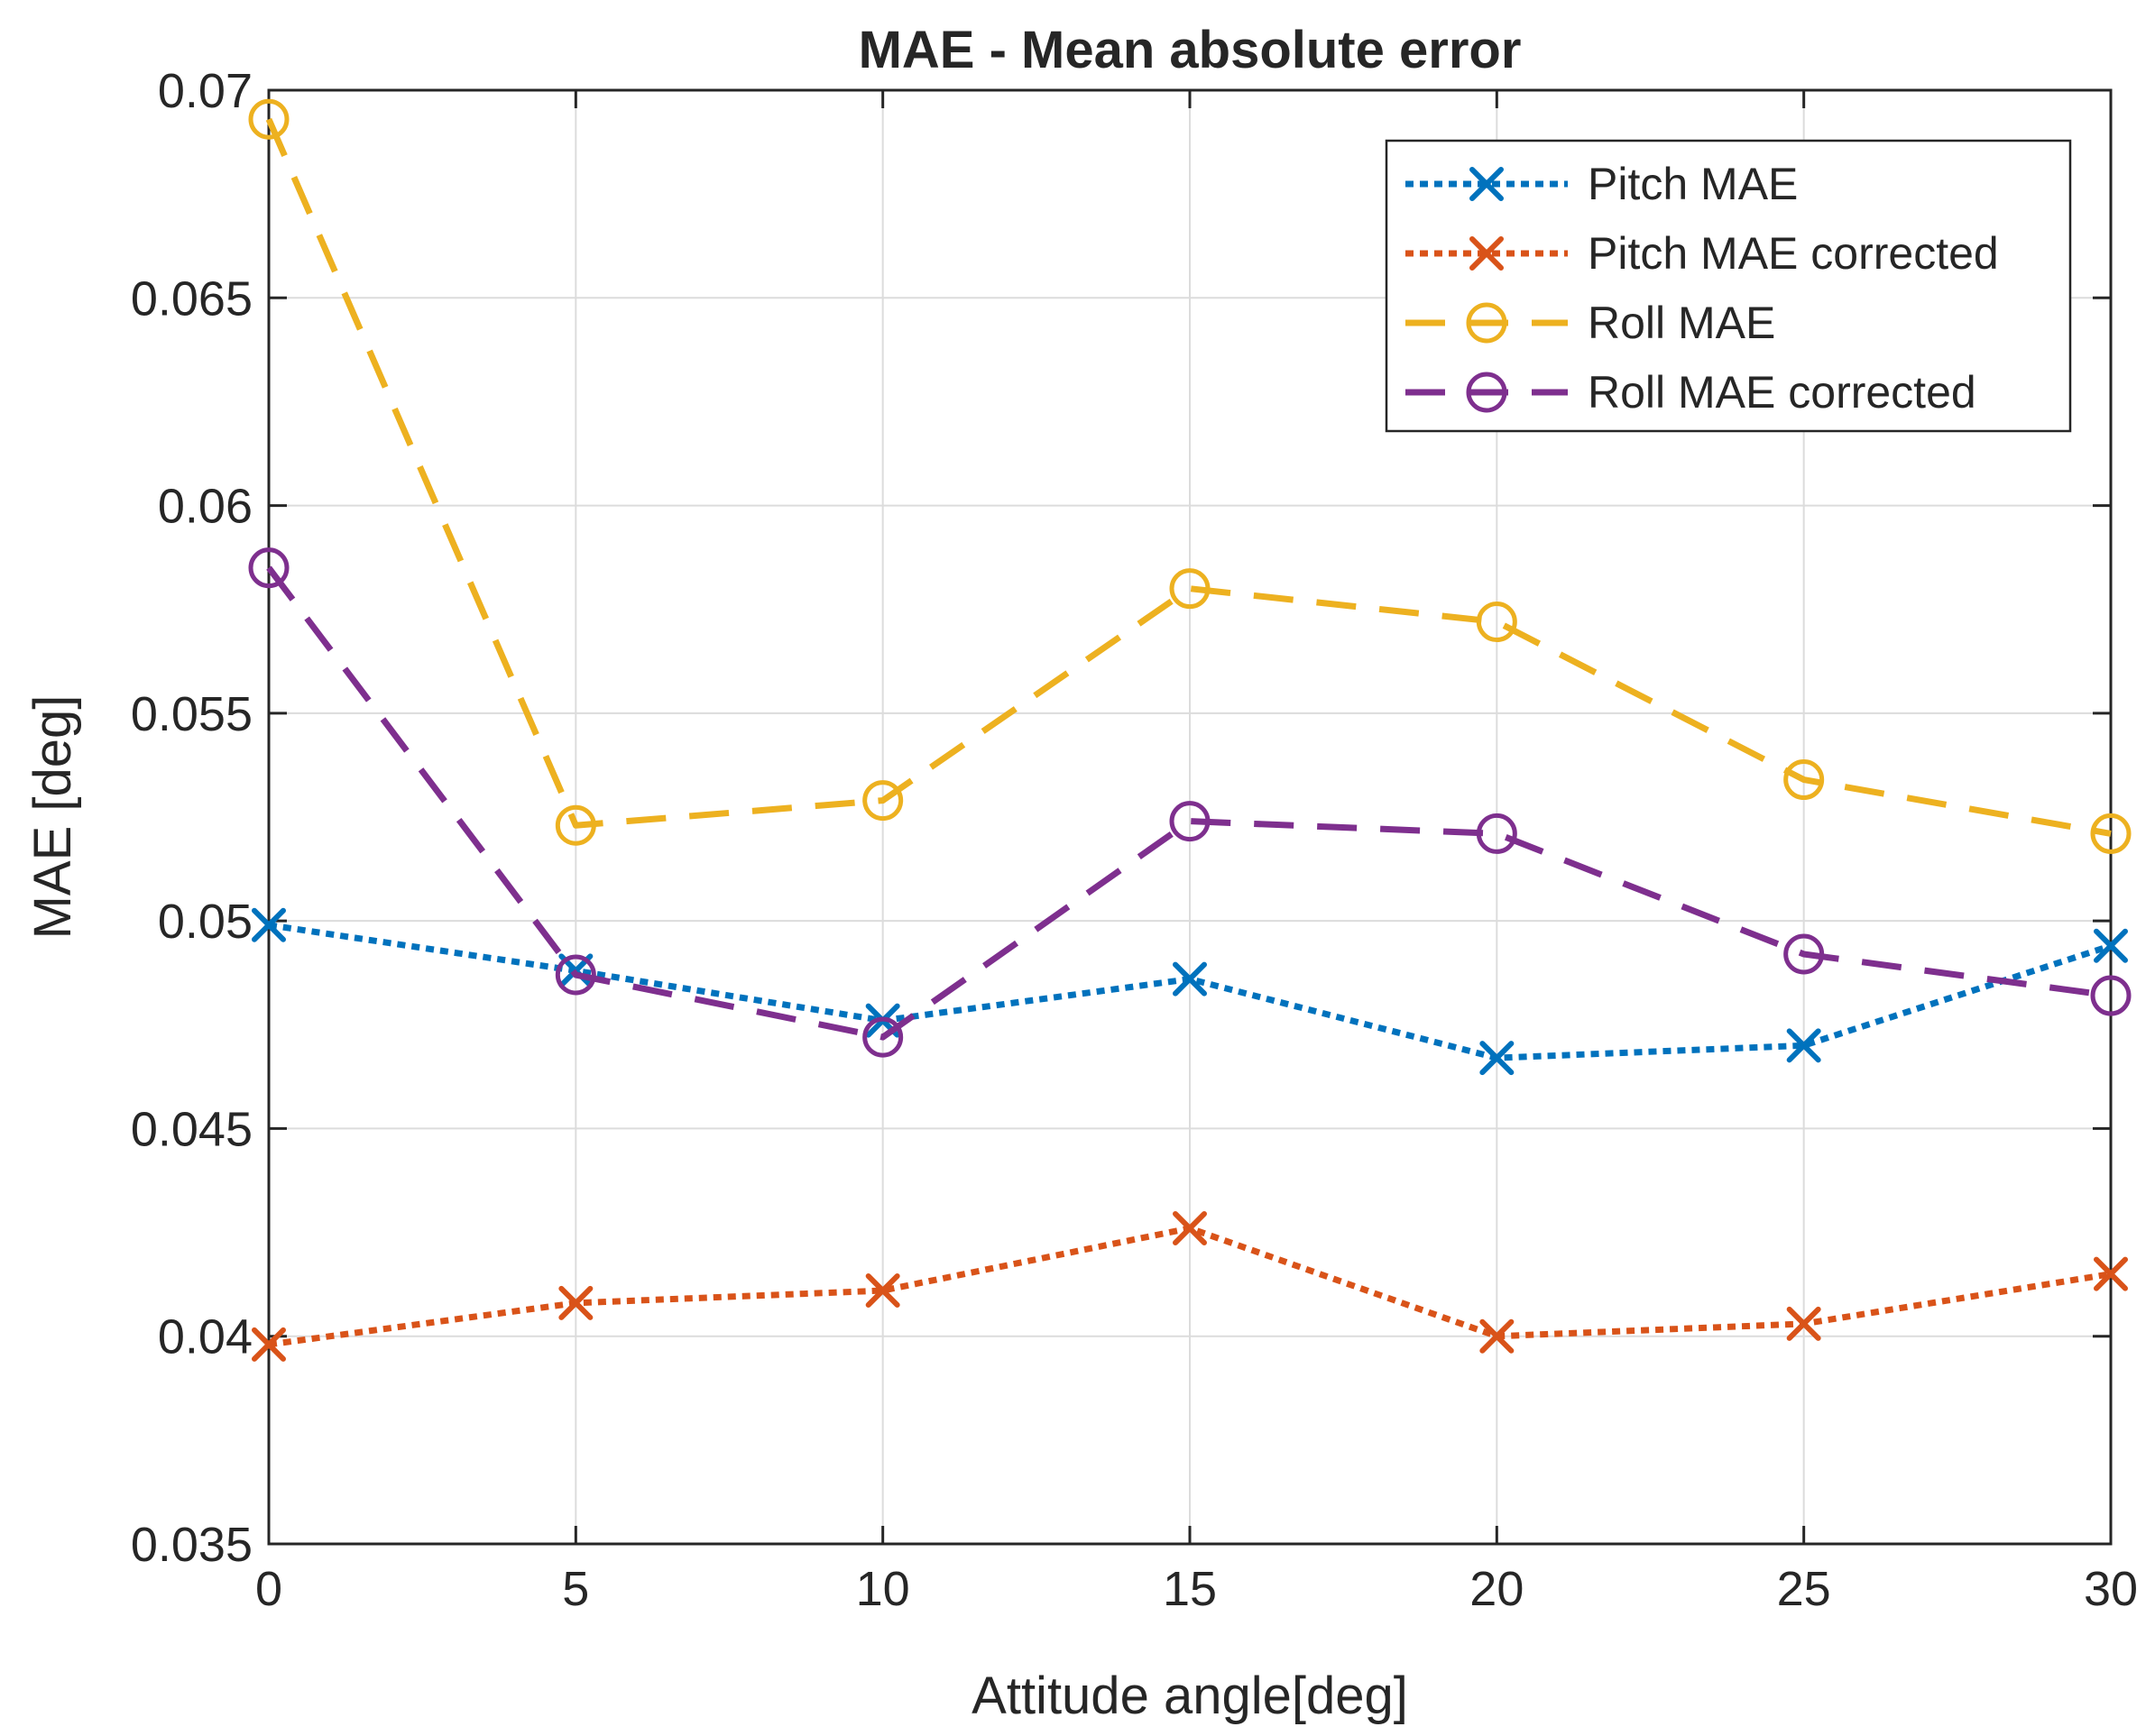  What do you see at coordinates (1190, 50) in the screenshot?
I see `chart-title: MAE - Mean absolute error` at bounding box center [1190, 50].